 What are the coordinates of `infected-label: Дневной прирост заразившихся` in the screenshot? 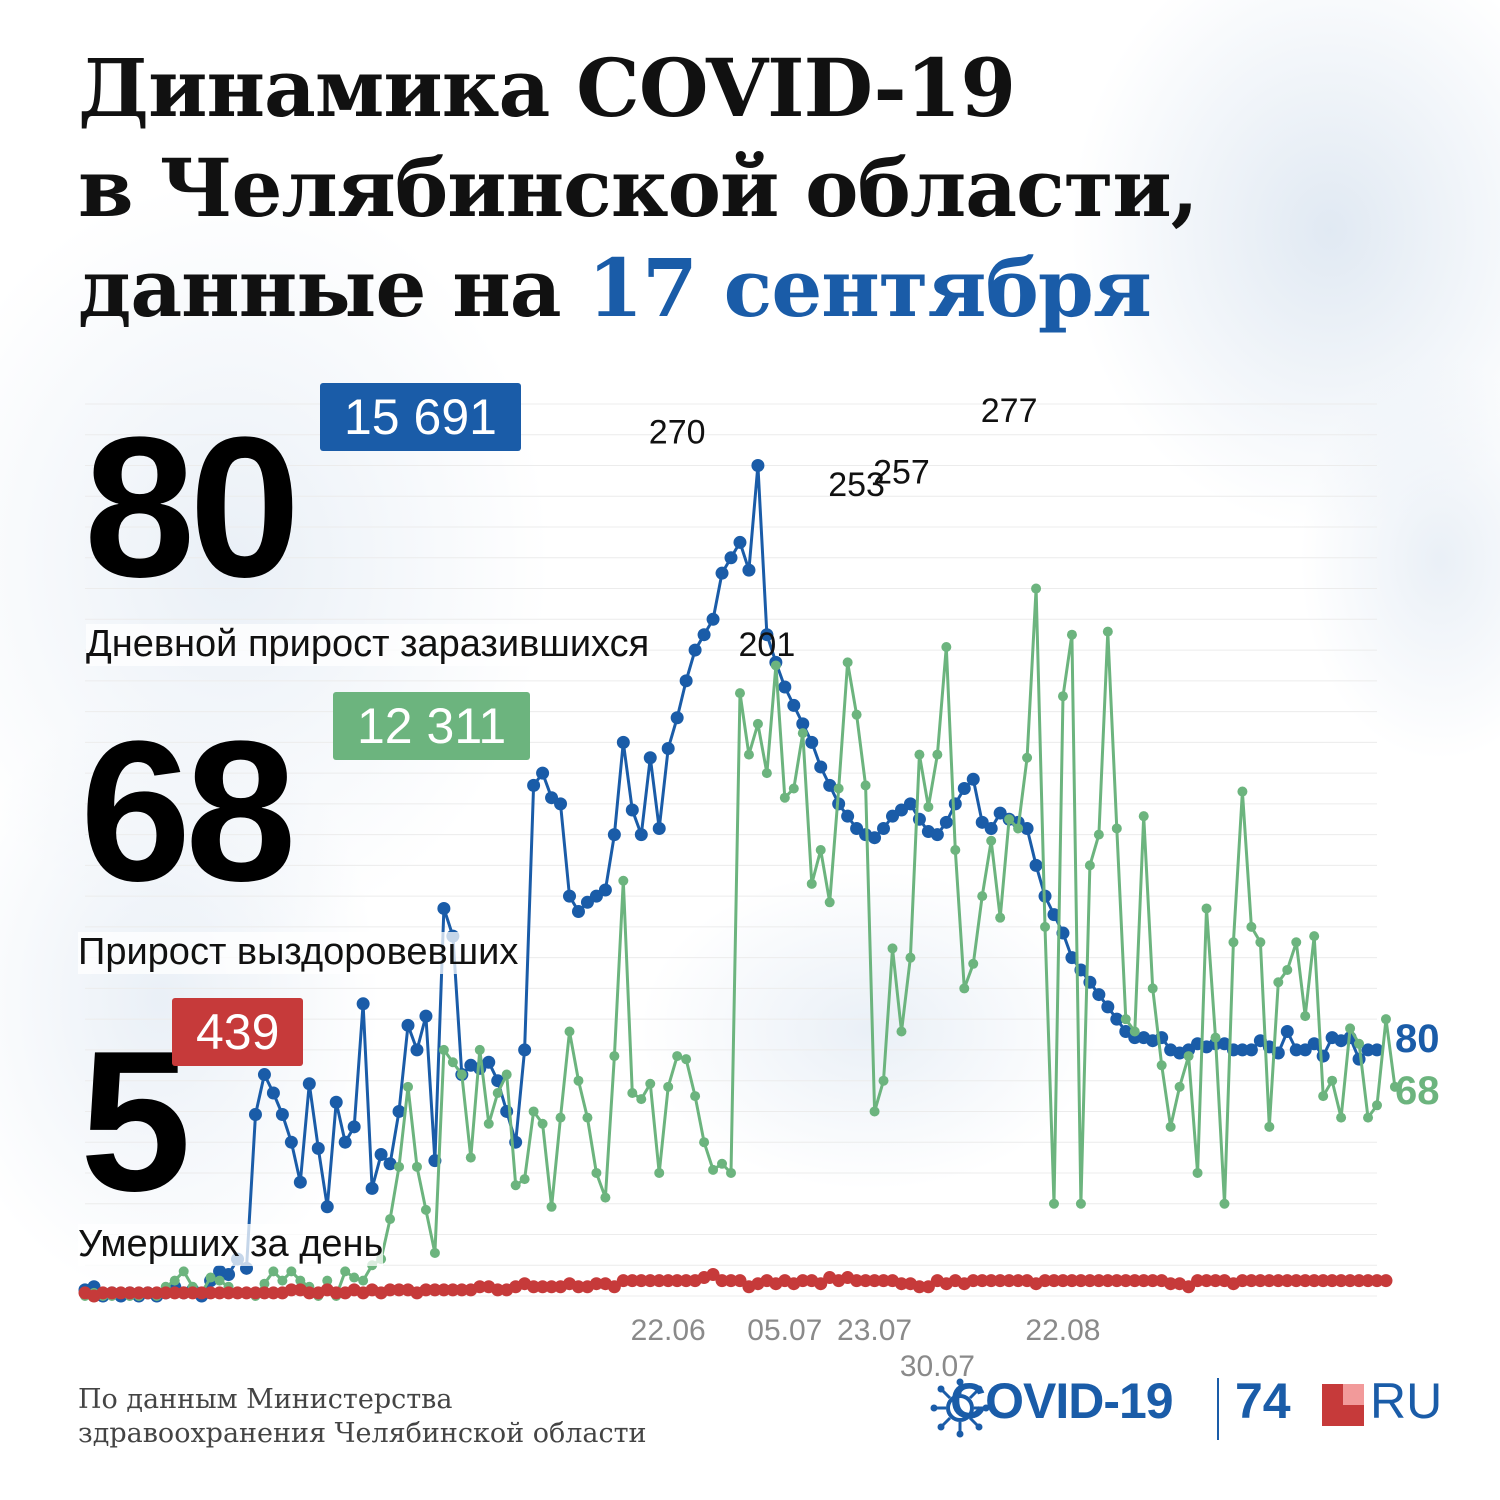 It's located at (368, 644).